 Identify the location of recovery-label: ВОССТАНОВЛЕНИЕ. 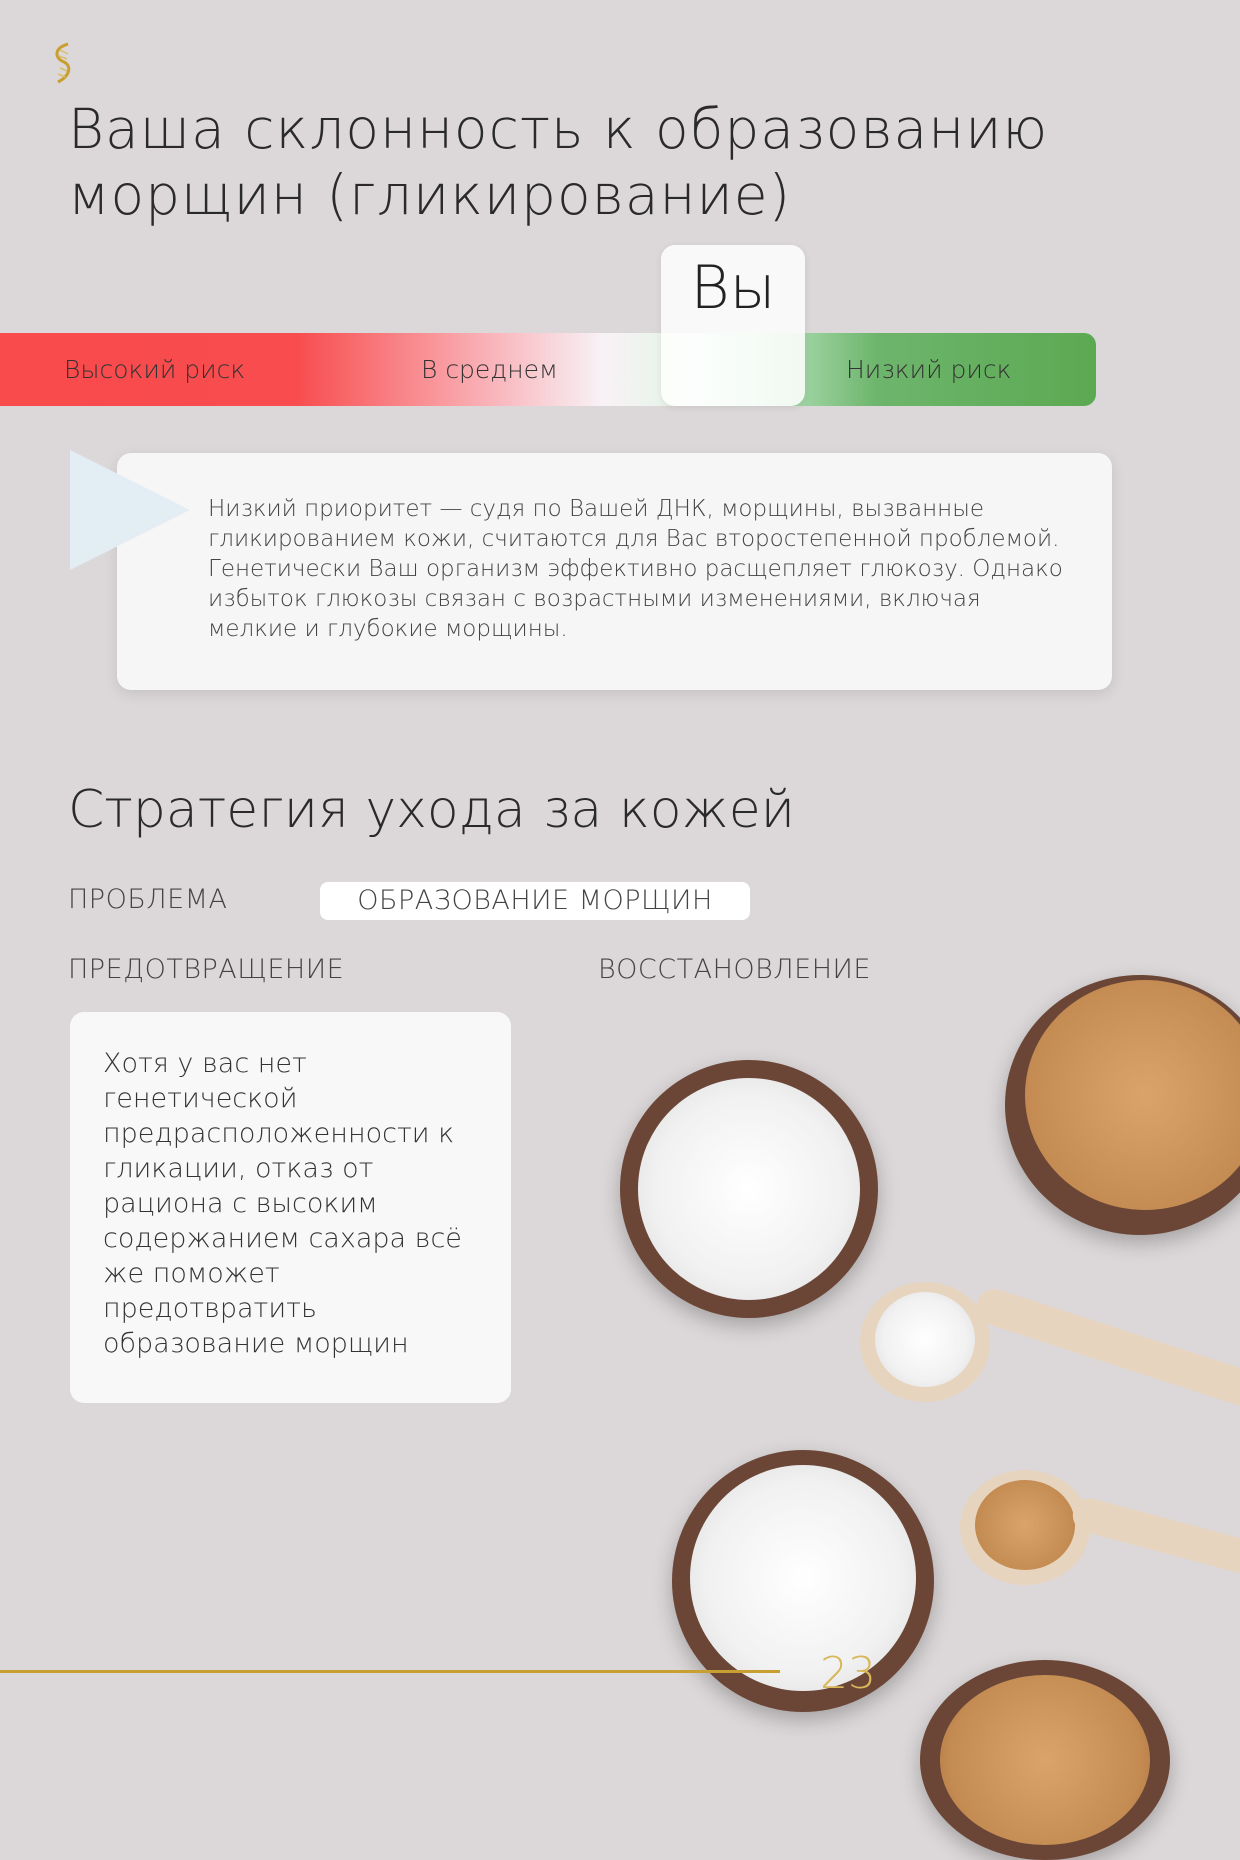
(734, 969).